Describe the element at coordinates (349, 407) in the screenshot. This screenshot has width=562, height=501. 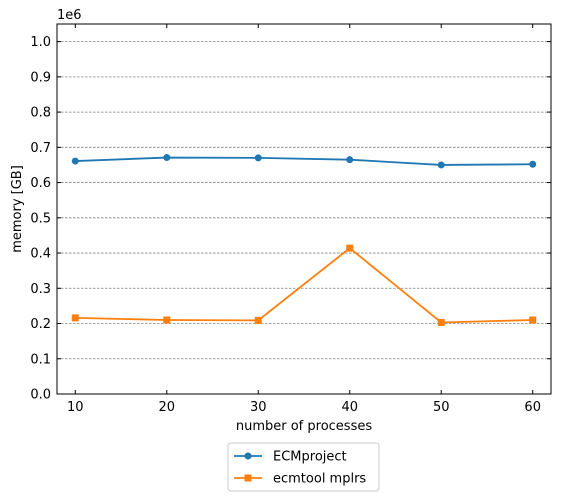
I see `x-tick-label: 40` at that location.